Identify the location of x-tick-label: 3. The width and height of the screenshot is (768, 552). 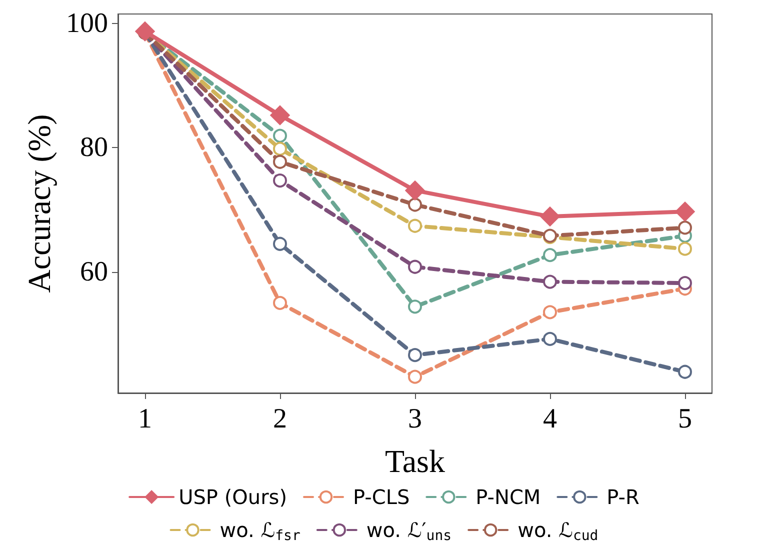
(415, 419).